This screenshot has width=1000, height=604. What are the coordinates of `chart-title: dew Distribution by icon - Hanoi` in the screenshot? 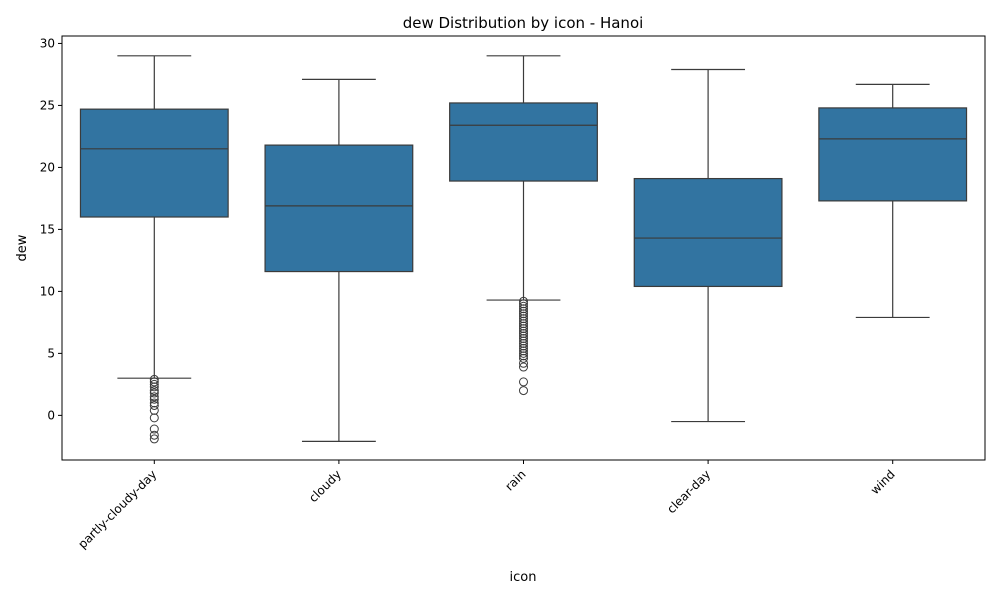 It's located at (523, 23).